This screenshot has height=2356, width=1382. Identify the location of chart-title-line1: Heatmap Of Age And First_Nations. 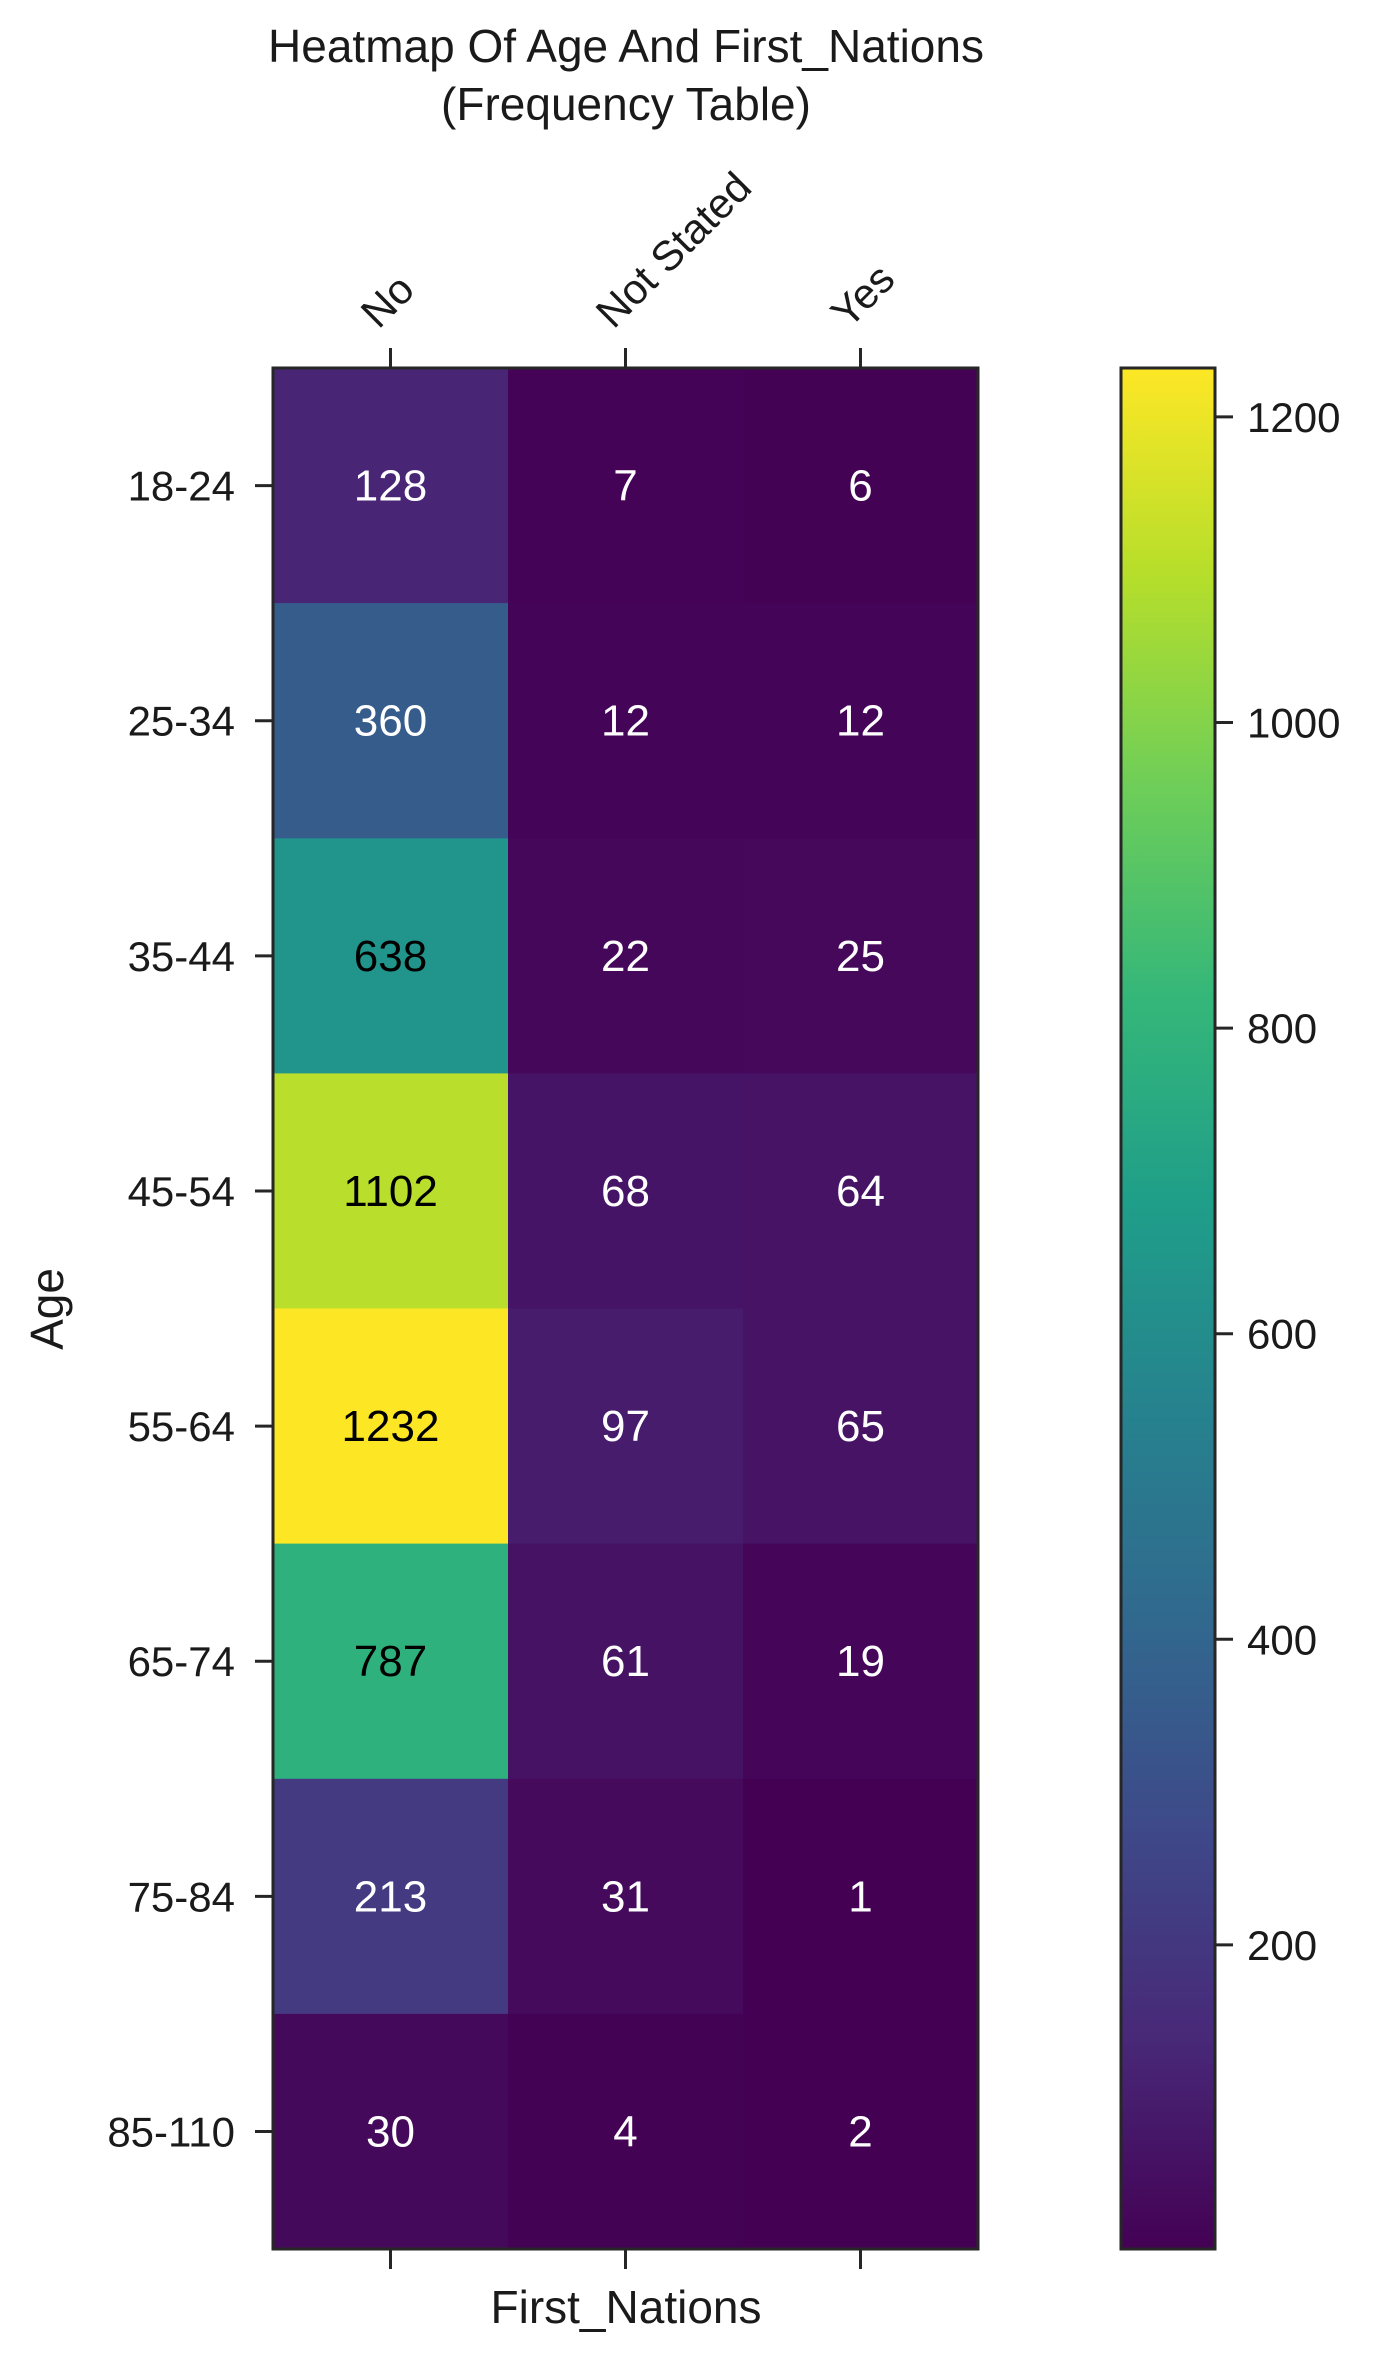
(626, 46).